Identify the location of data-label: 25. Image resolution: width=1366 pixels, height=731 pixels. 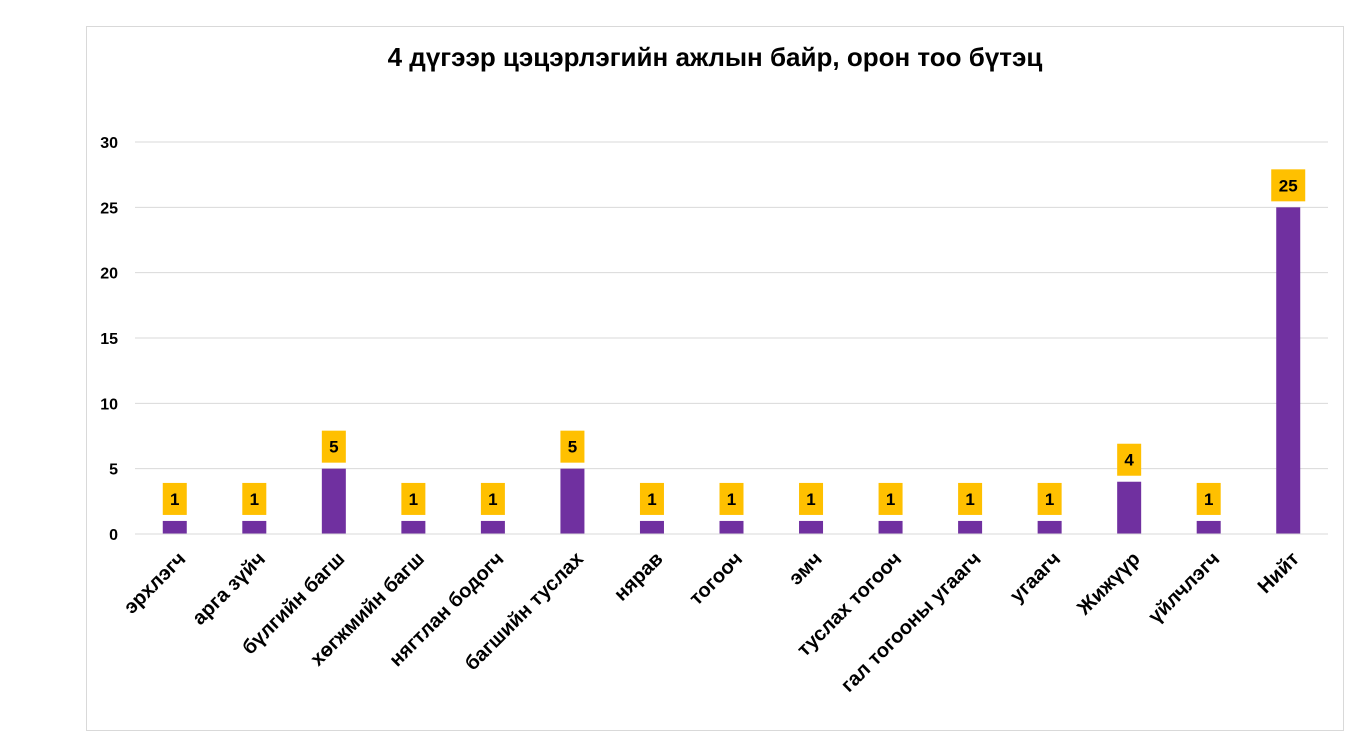
(1288, 185).